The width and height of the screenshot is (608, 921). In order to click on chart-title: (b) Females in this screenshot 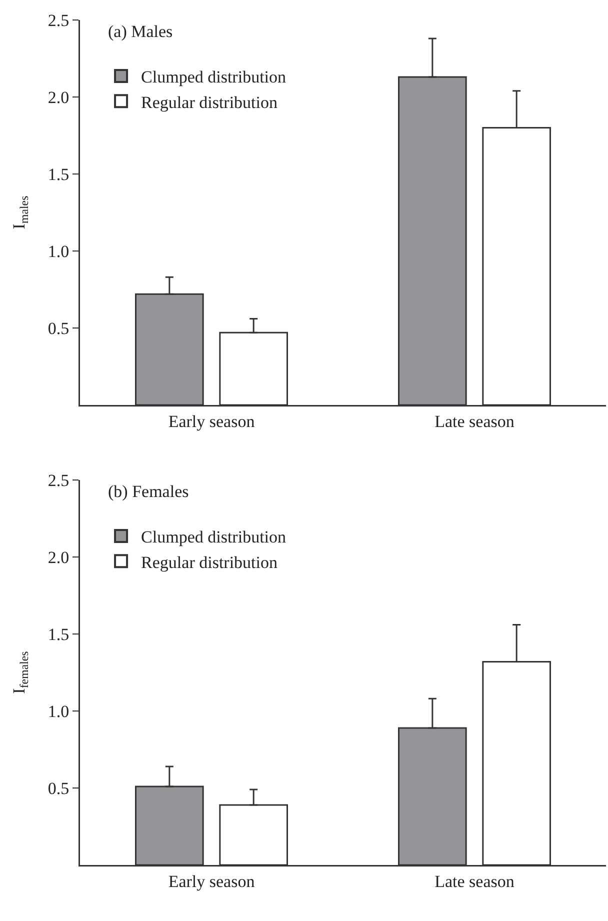, I will do `click(148, 491)`.